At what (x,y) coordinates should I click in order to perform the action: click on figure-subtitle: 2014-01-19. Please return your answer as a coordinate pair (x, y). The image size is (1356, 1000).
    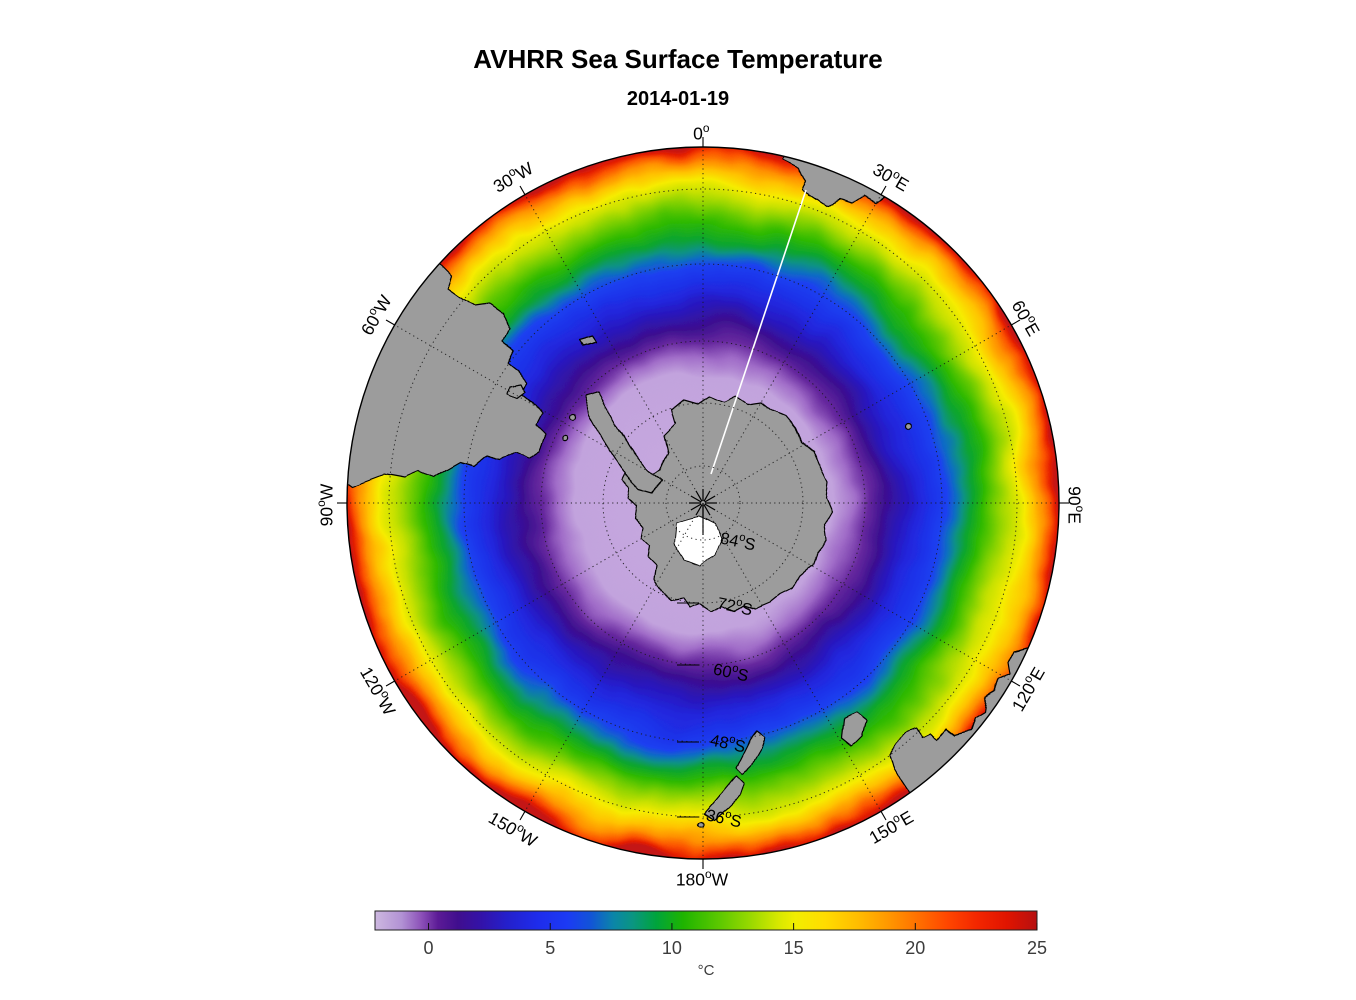
    Looking at the image, I should click on (678, 99).